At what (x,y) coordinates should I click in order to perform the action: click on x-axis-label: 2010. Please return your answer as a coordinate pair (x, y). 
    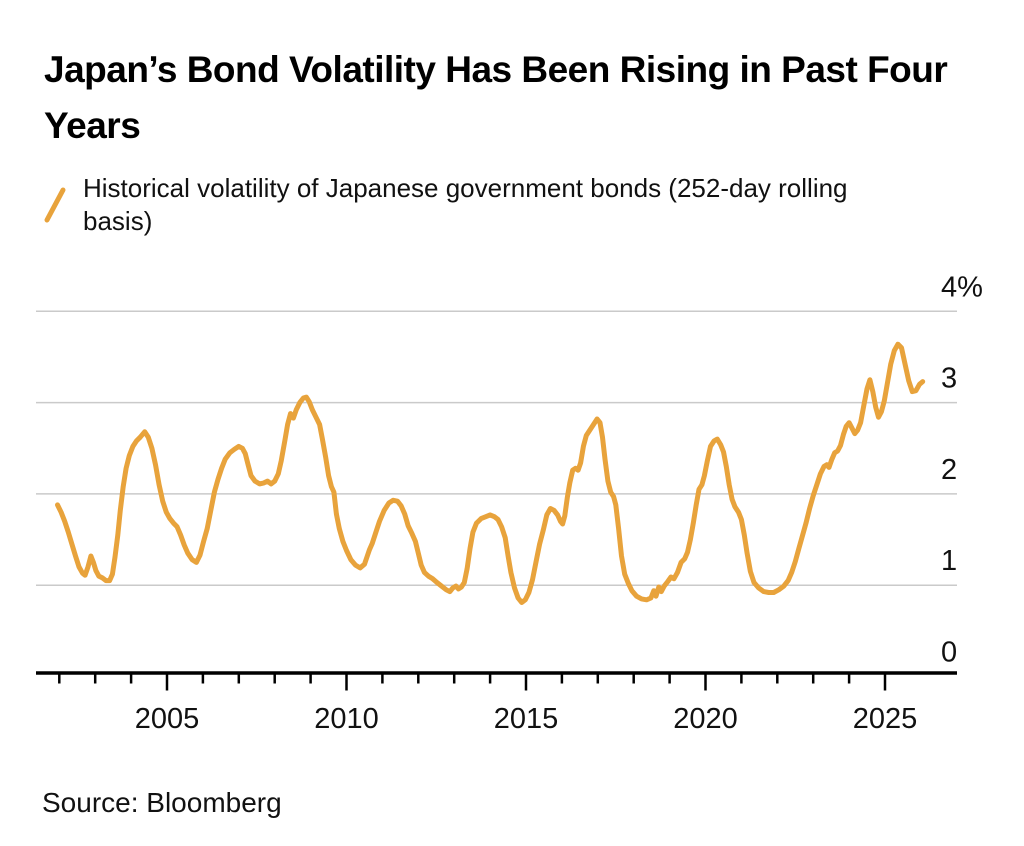
    Looking at the image, I should click on (346, 719).